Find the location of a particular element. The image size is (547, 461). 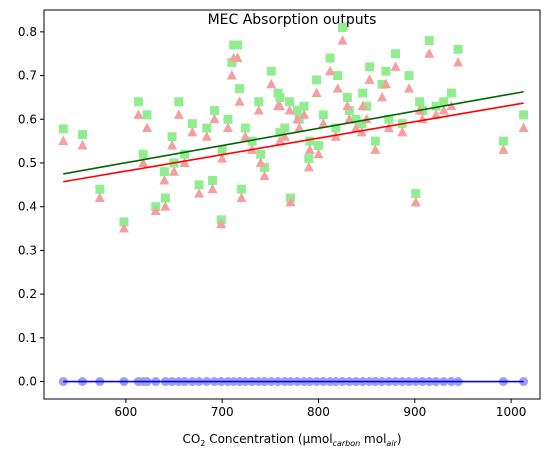

y-tick-label-1: 0.1 is located at coordinates (27, 338).